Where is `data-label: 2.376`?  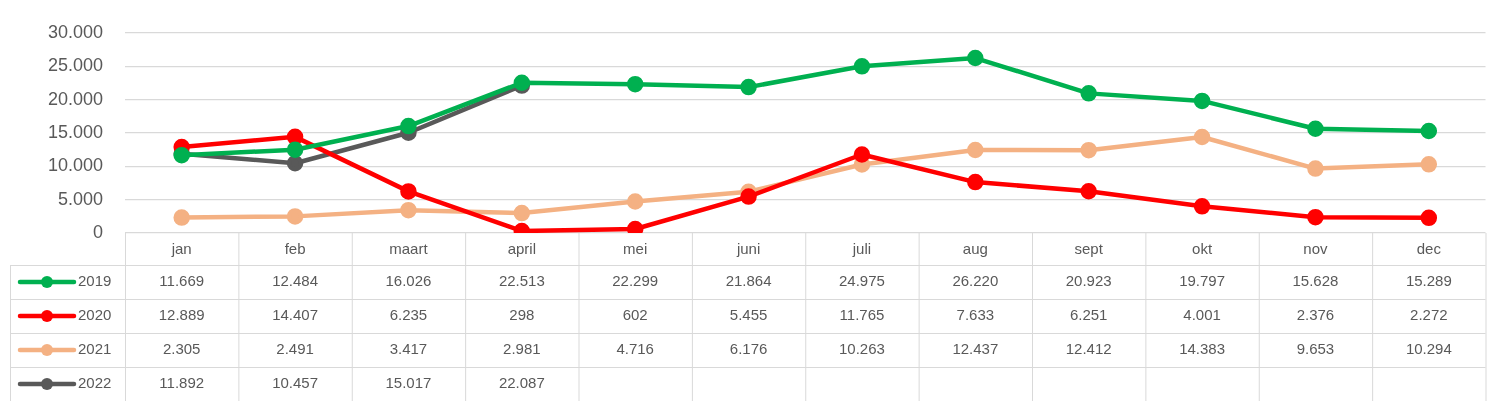 data-label: 2.376 is located at coordinates (1315, 315).